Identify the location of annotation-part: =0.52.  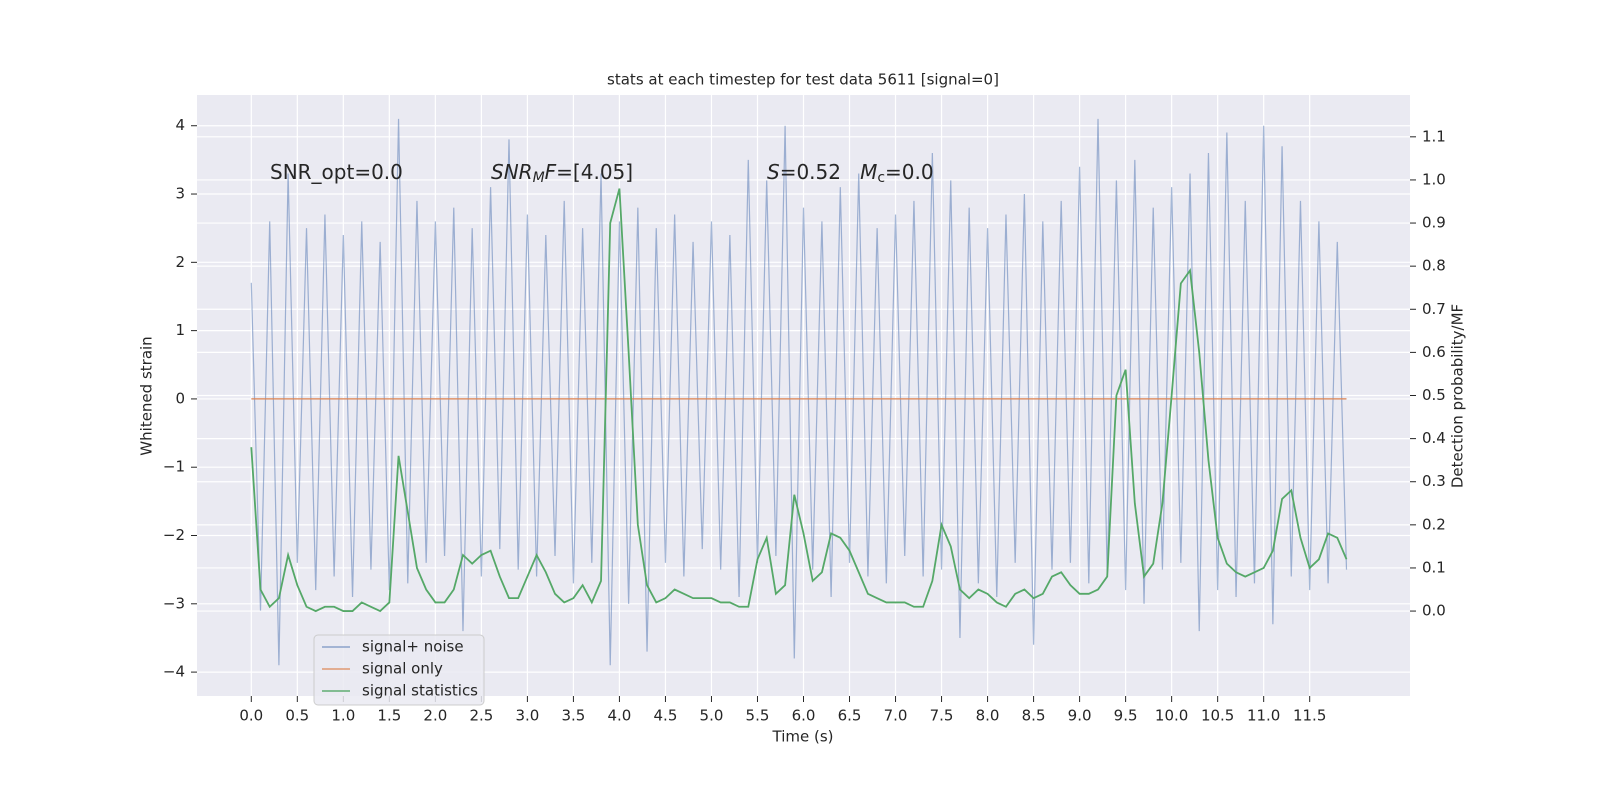
(820, 172).